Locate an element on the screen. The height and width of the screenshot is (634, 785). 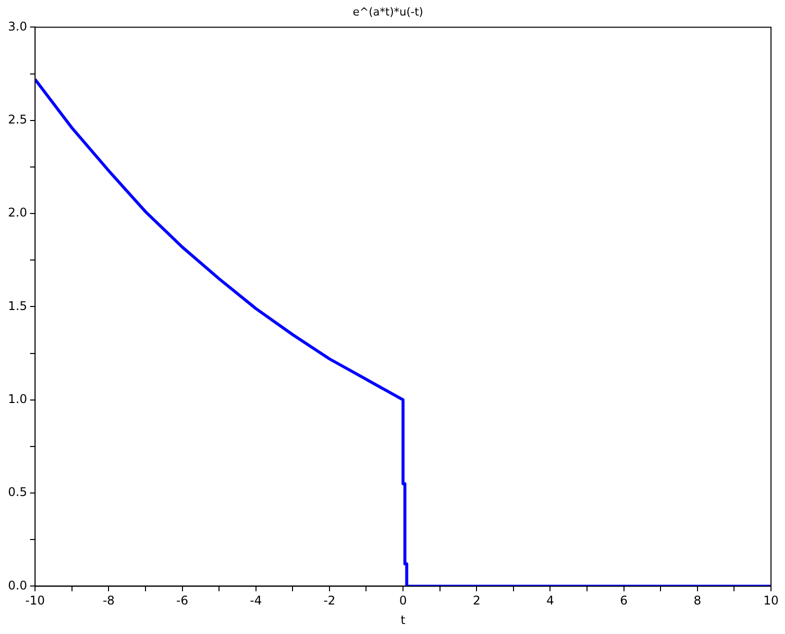
y-tick-label: 0.5 is located at coordinates (18, 492).